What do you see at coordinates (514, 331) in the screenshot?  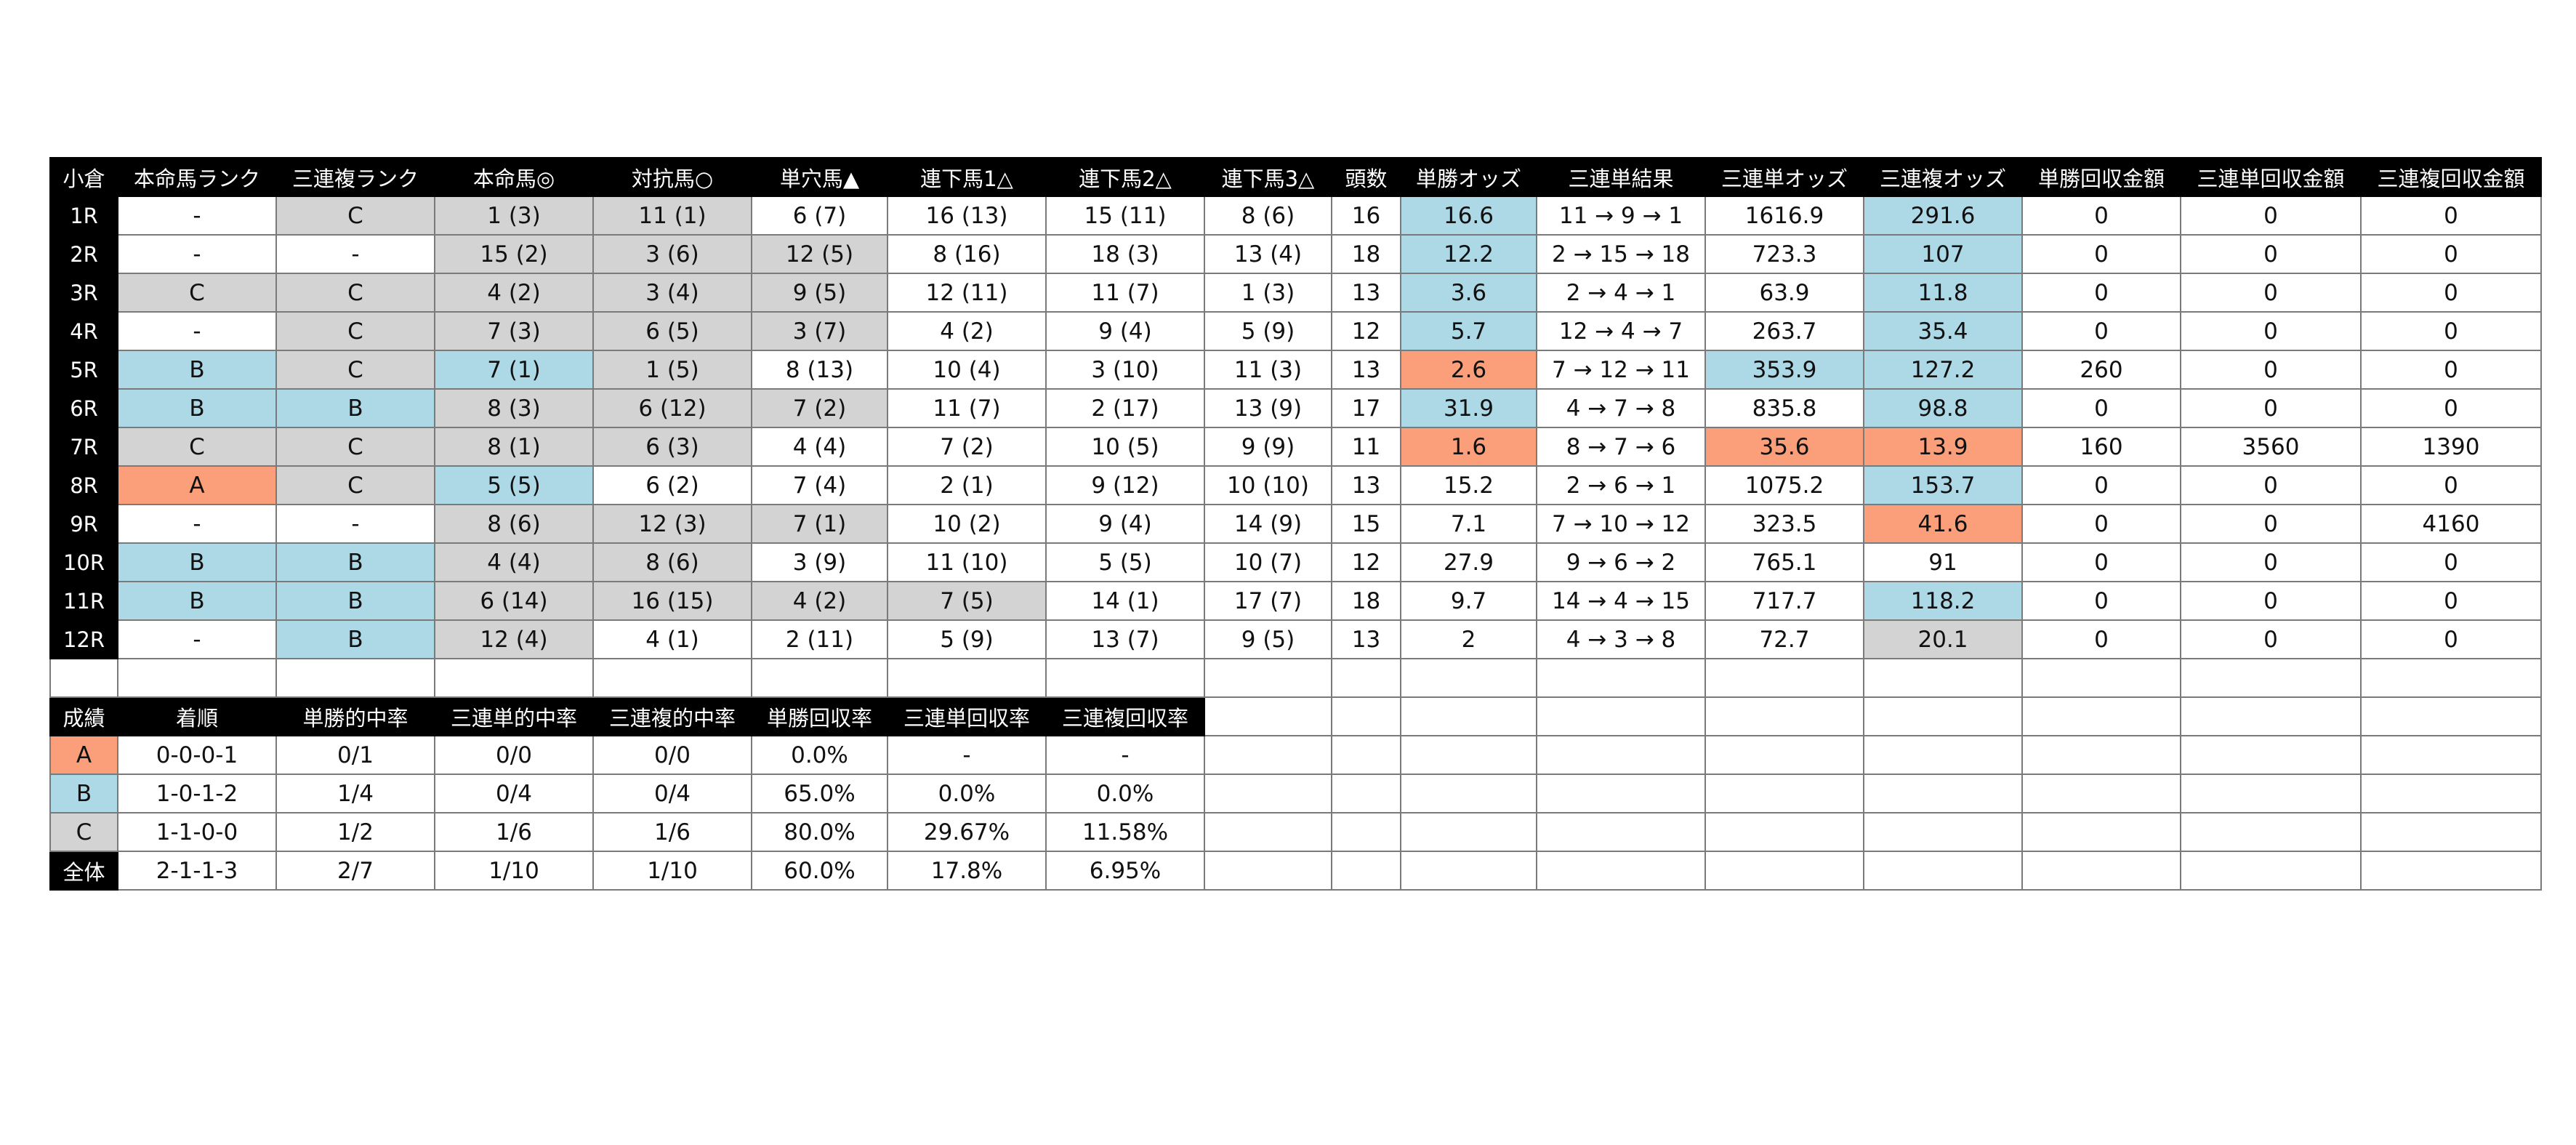 I see `table-cell: 7 (3)` at bounding box center [514, 331].